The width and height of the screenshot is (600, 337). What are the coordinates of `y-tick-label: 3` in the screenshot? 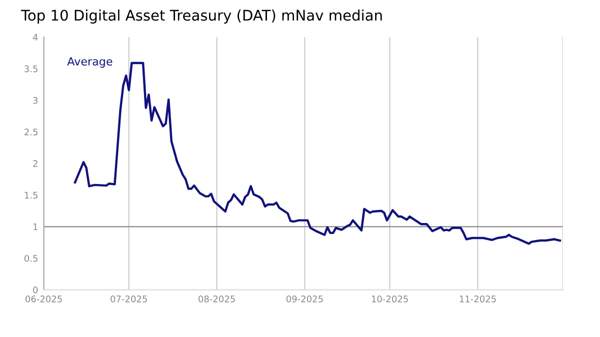 It's located at (35, 100).